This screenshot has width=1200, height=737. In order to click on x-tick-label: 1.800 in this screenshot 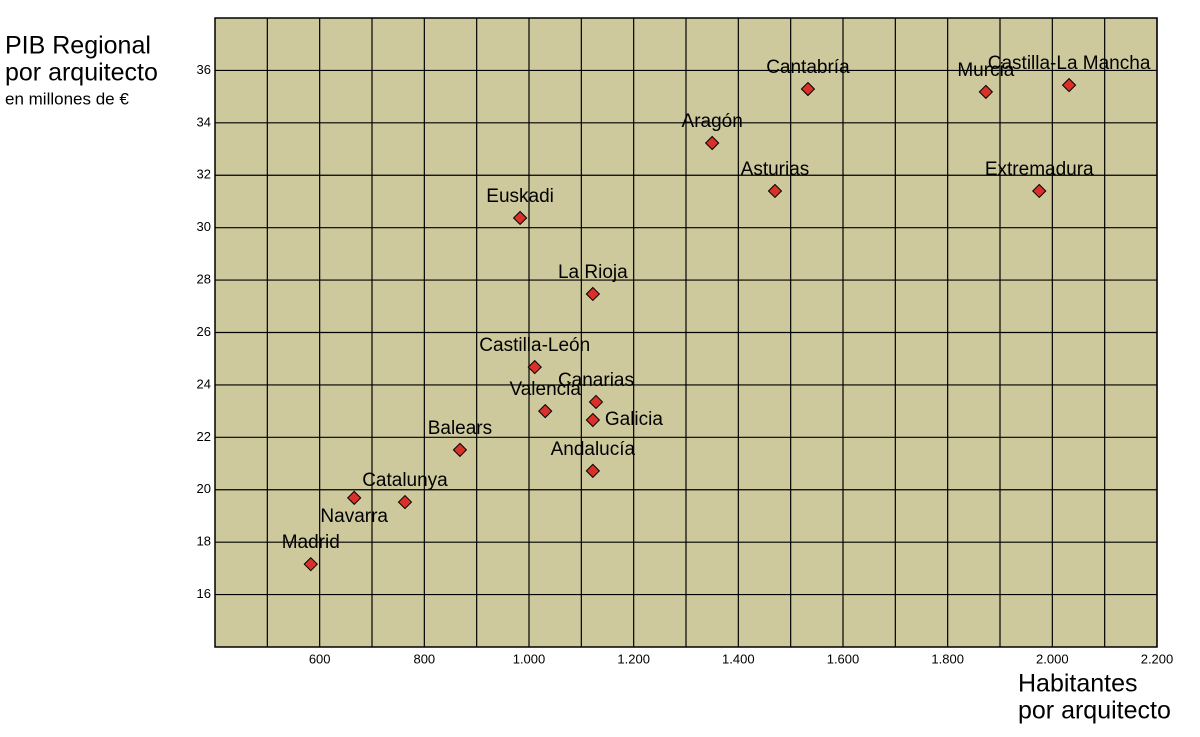, I will do `click(947, 658)`.